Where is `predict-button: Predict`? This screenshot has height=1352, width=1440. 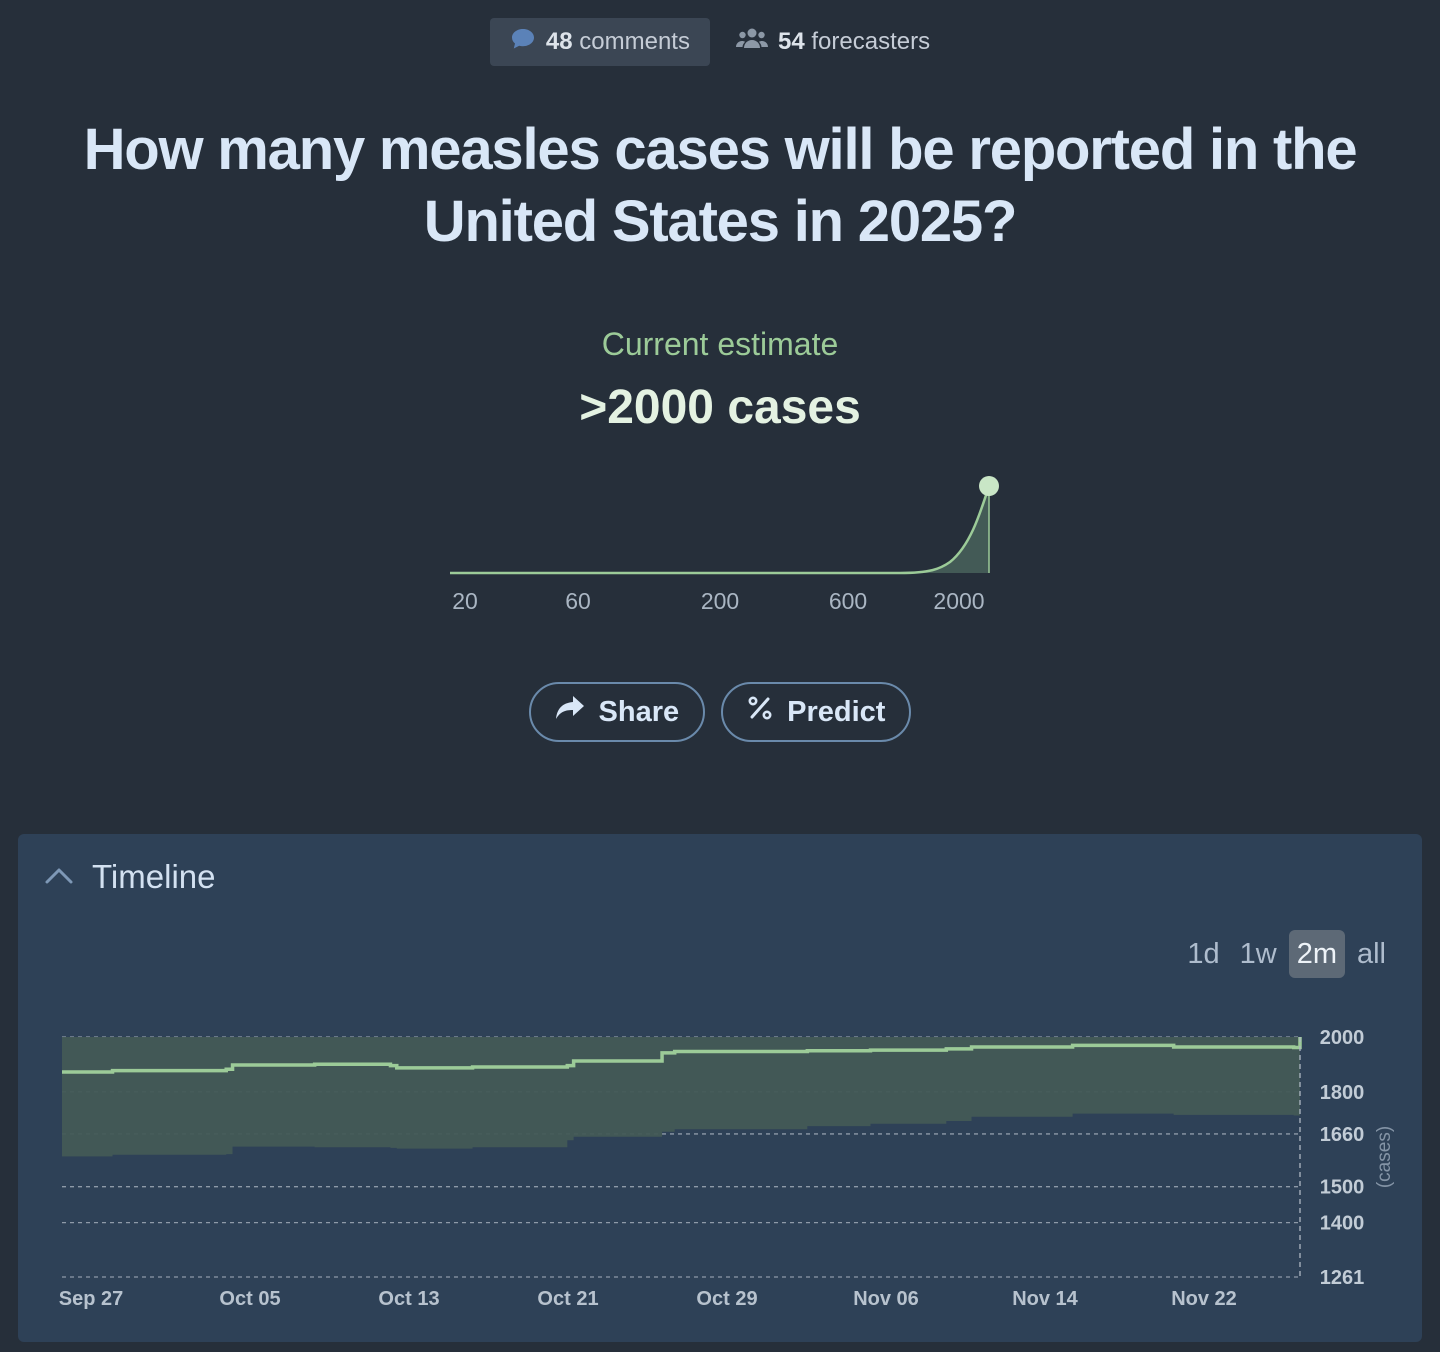 predict-button: Predict is located at coordinates (816, 712).